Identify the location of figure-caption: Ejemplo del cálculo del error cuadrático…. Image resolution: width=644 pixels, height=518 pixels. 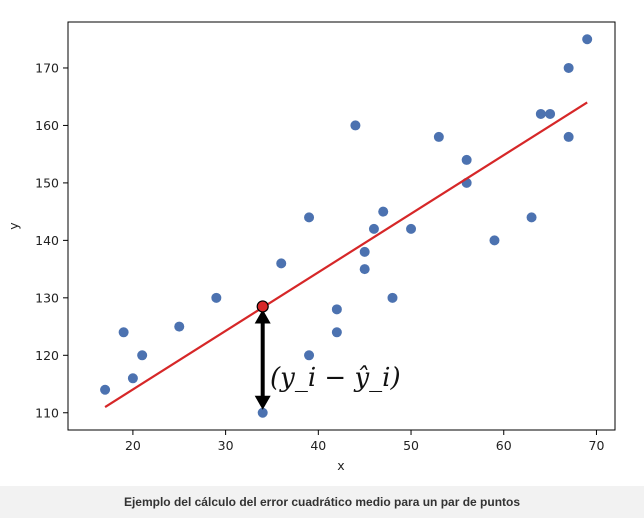
(322, 502).